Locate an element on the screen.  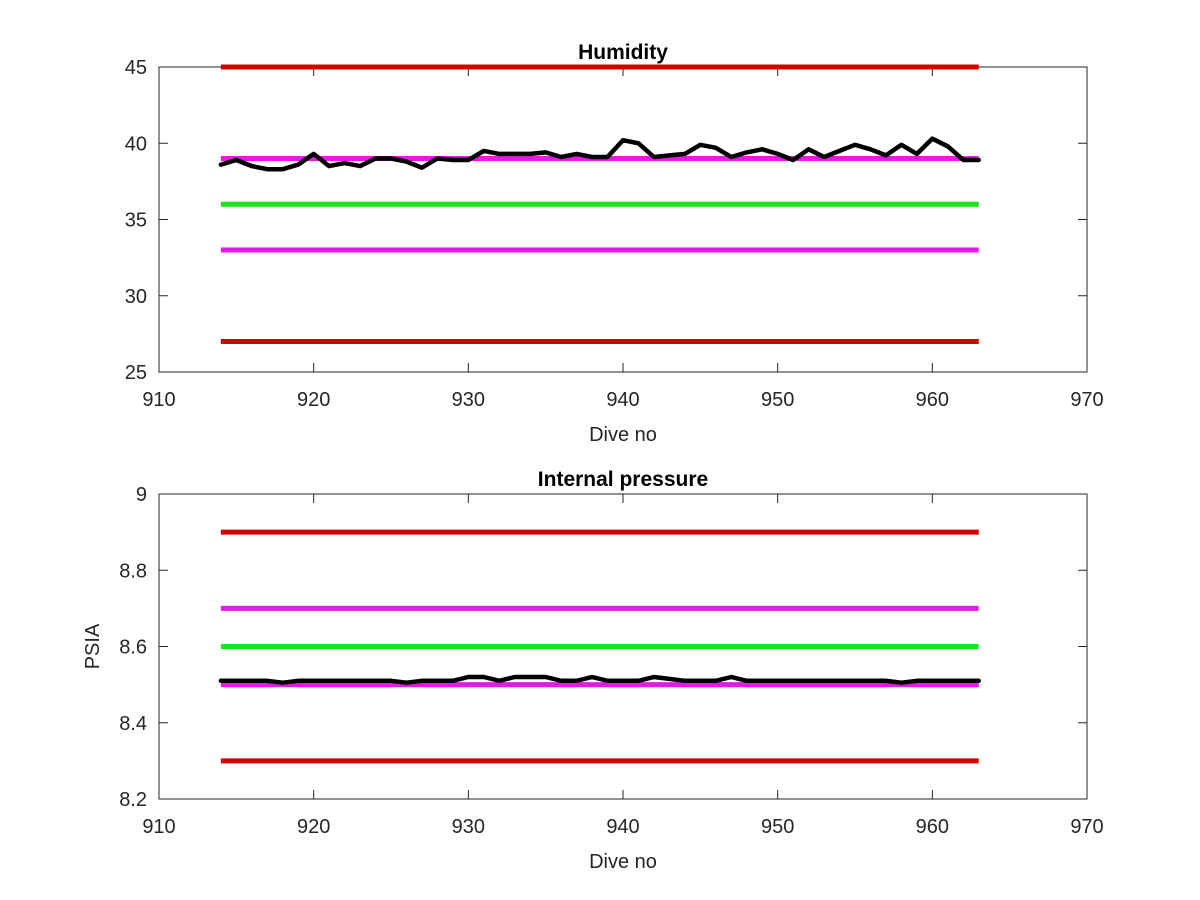
humidity-x-tick-label: 940 is located at coordinates (622, 400).